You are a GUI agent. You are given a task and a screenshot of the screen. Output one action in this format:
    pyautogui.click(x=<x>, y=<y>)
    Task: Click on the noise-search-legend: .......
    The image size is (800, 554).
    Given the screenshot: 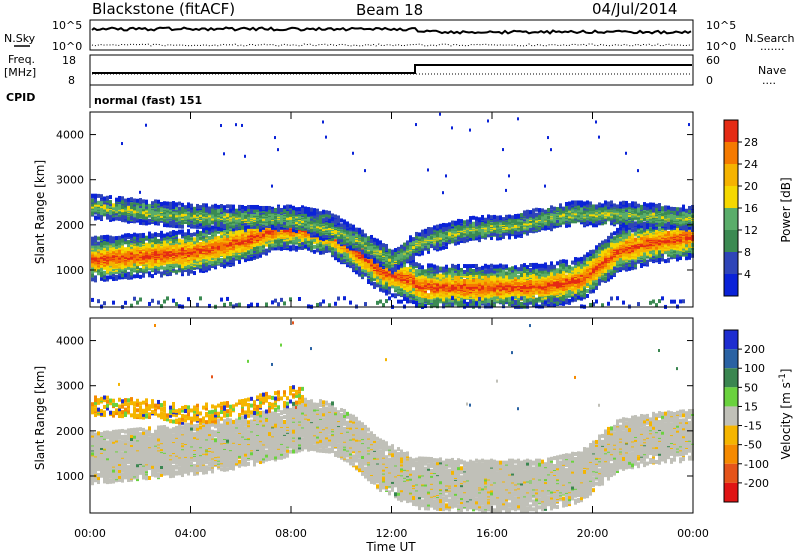 What is the action you would take?
    pyautogui.click(x=772, y=46)
    